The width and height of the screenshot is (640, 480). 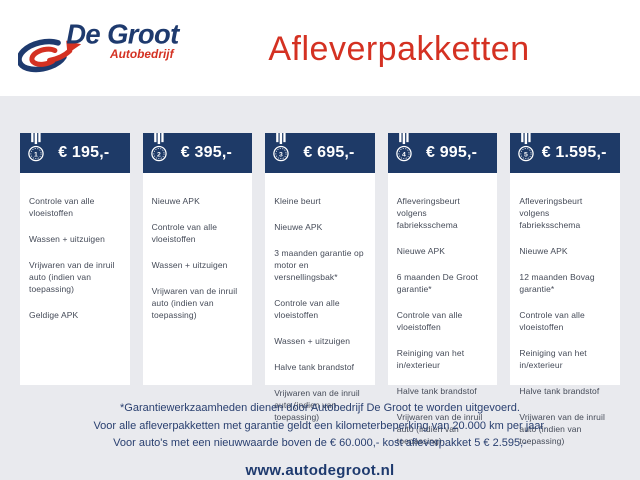 What do you see at coordinates (206, 152) in the screenshot?
I see `package-price: € 395,-` at bounding box center [206, 152].